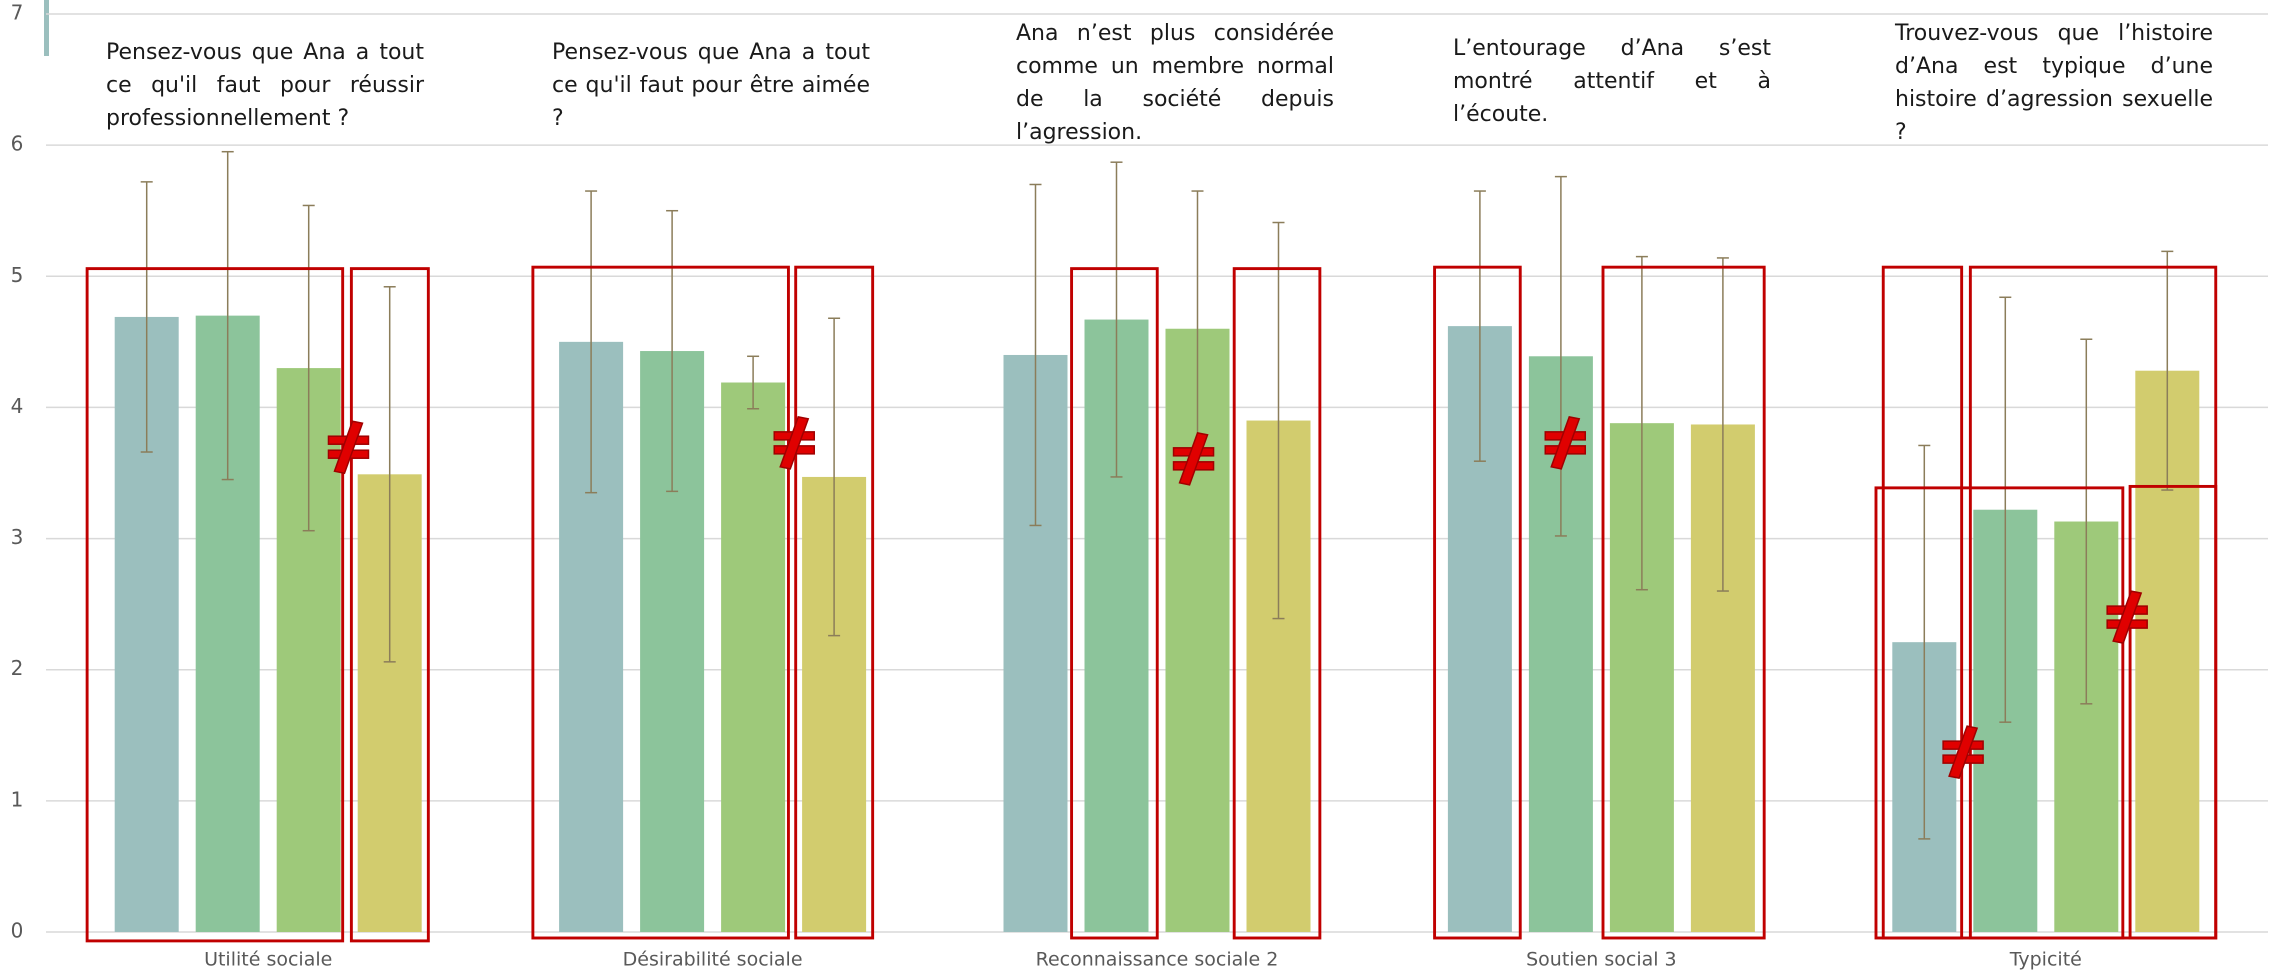  Describe the element at coordinates (1157, 960) in the screenshot. I see `x-tick-label: Reconnaissance sociale 2` at that location.